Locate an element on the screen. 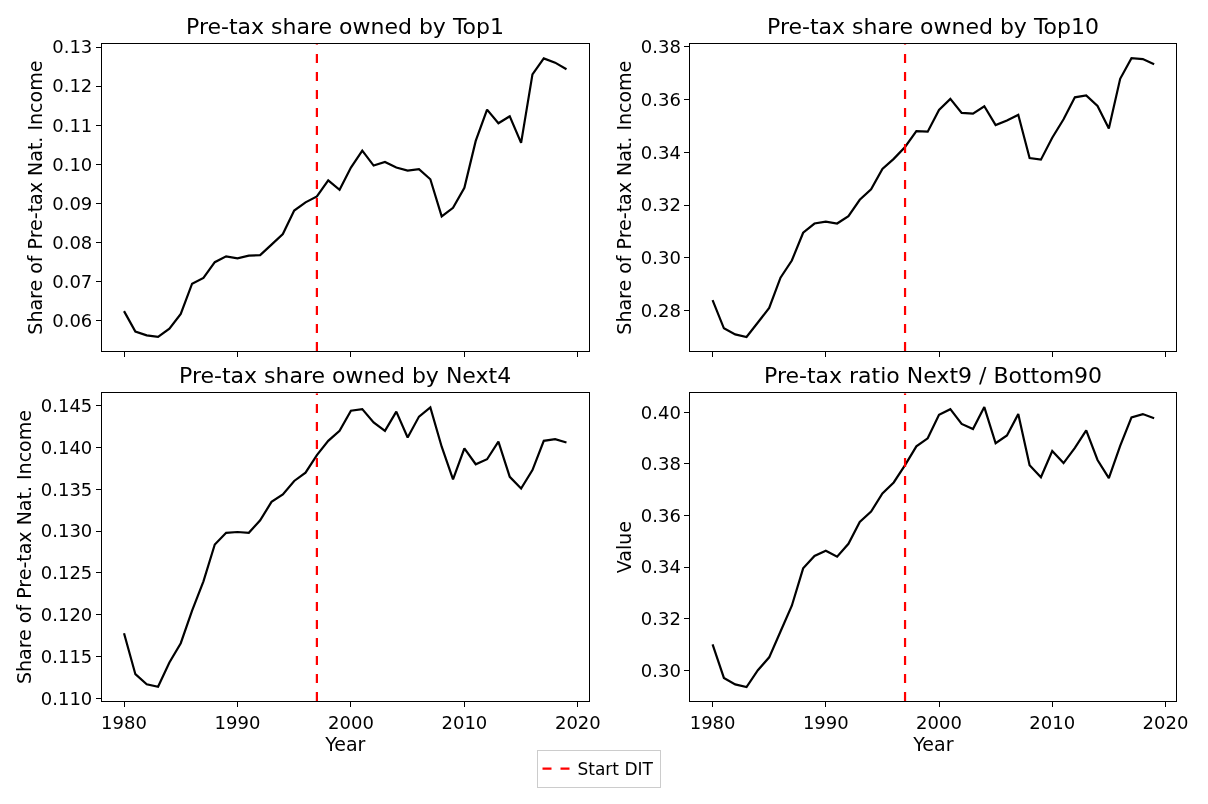 The image size is (1208, 804). y-tick-label: 0.110 is located at coordinates (66, 698).